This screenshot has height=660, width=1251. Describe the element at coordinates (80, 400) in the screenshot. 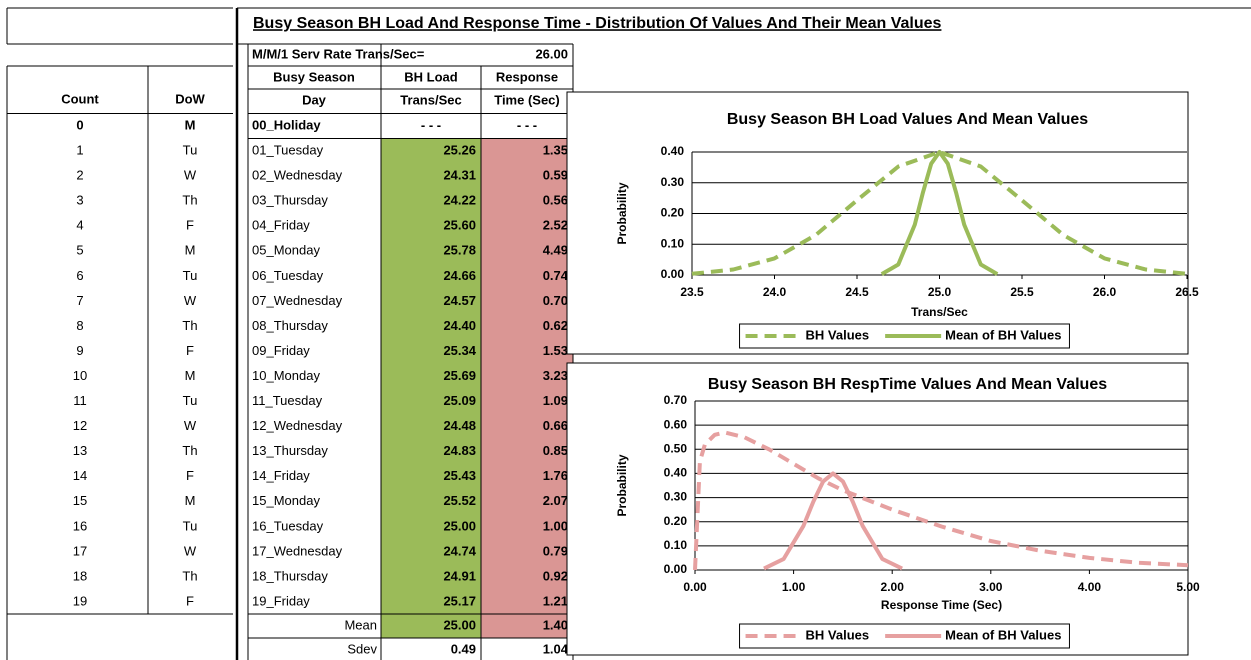

I see `count-cell: 11` at that location.